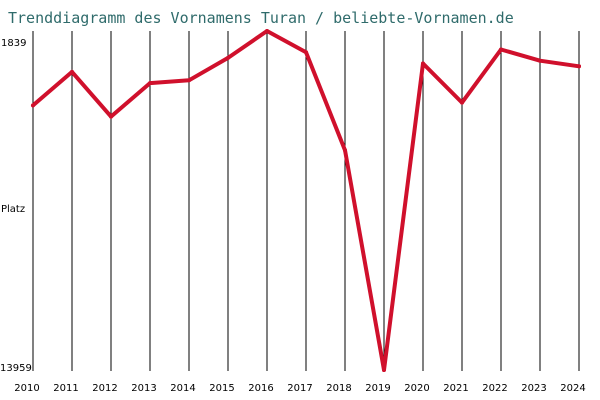 This screenshot has width=600, height=400. Describe the element at coordinates (182, 388) in the screenshot. I see `x-tick-label: 2014` at that location.